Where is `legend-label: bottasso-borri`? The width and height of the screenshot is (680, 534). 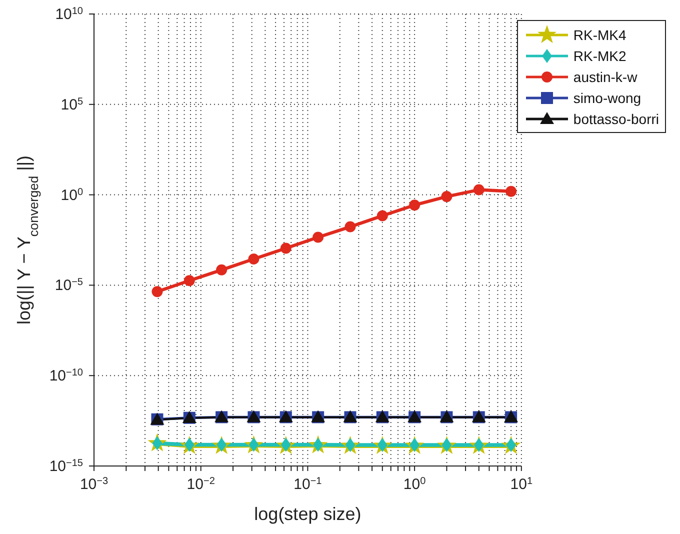 legend-label: bottasso-borri is located at coordinates (616, 118).